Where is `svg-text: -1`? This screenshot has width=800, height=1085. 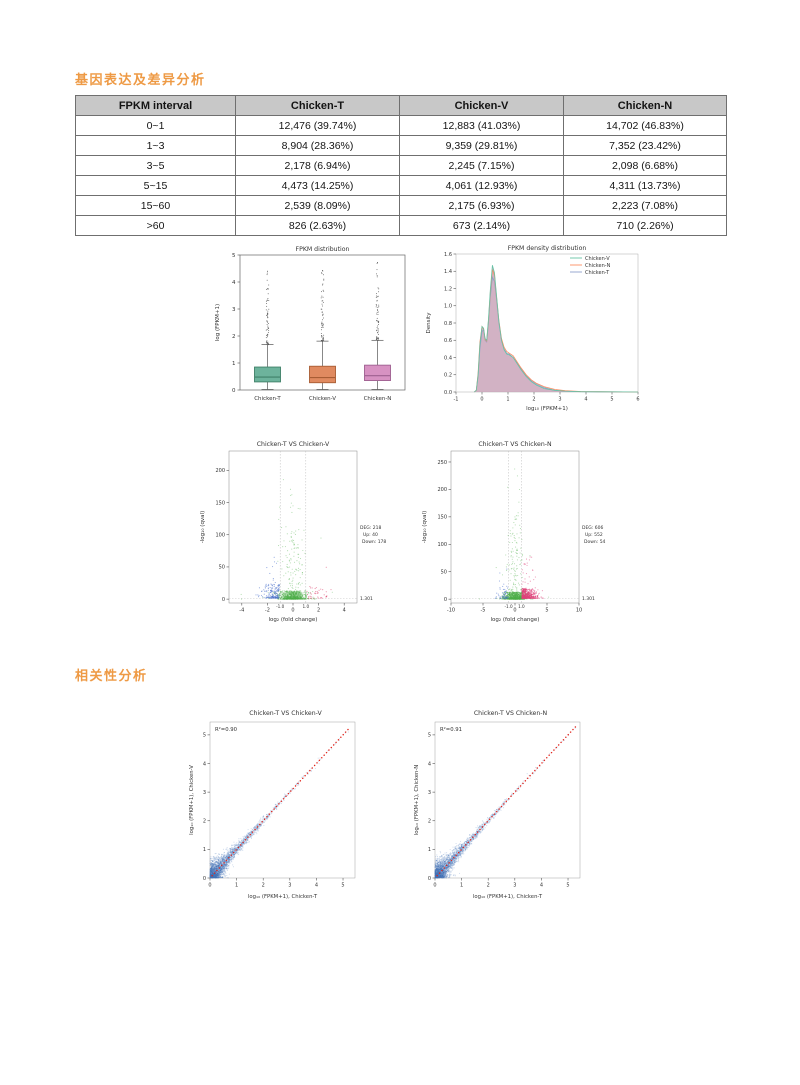
svg-text: -1 is located at coordinates (456, 400).